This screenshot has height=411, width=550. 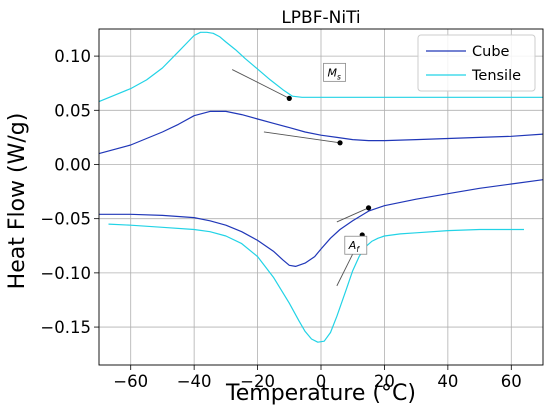 What do you see at coordinates (17, 201) in the screenshot?
I see `y-axis-label: Heat Flow (W/g)` at bounding box center [17, 201].